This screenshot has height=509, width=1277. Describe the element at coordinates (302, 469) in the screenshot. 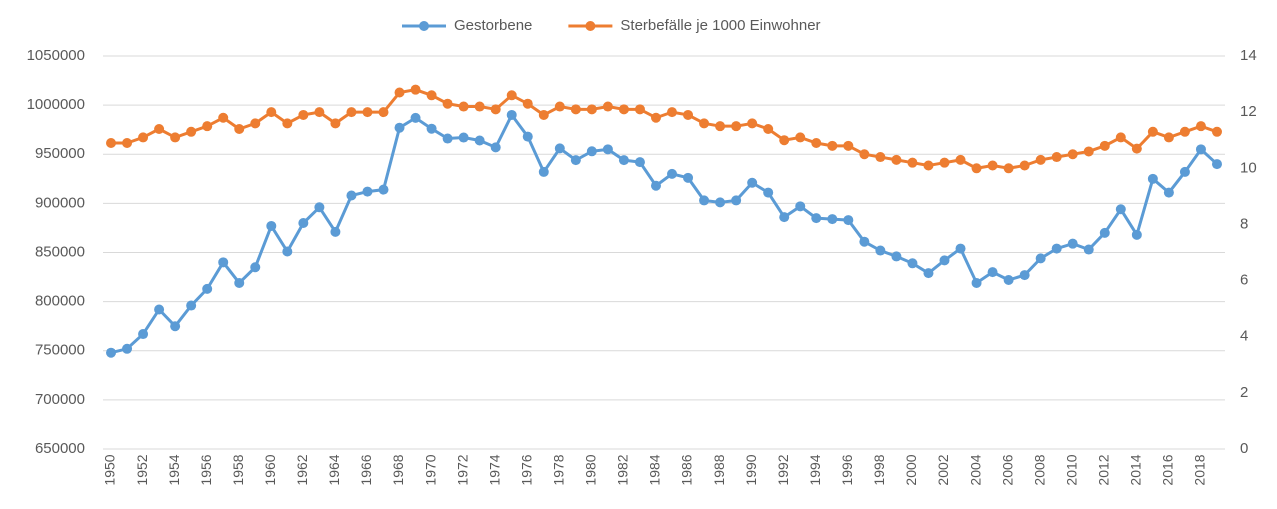

I see `x-tick-label: 1962` at that location.